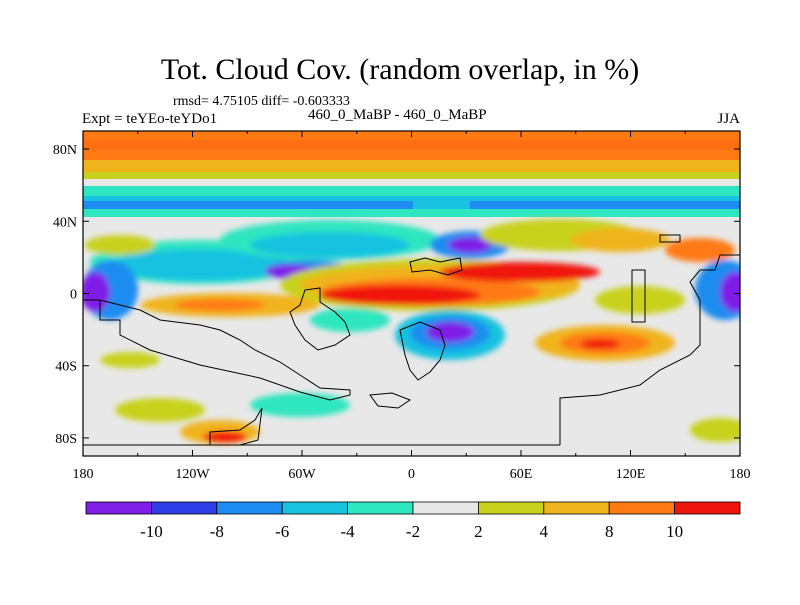  What do you see at coordinates (397, 115) in the screenshot?
I see `comparison-label: 460_0_MaBP - 460_0_MaBP` at bounding box center [397, 115].